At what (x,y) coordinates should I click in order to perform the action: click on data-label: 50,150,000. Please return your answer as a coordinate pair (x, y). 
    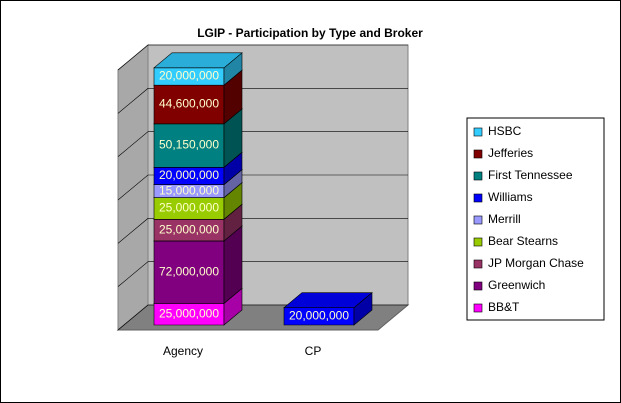
    Looking at the image, I should click on (189, 145).